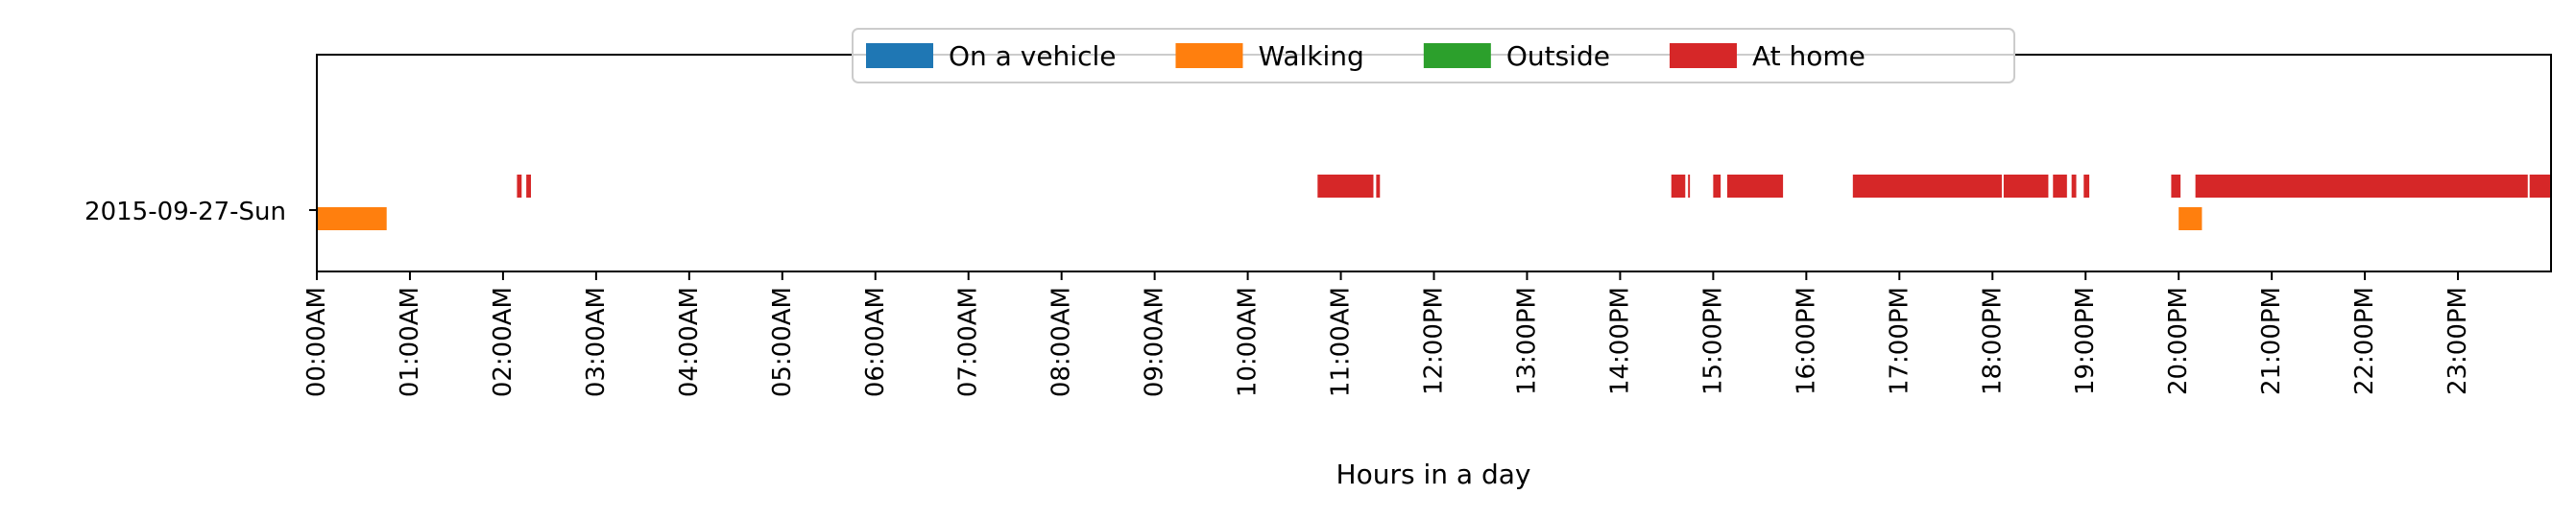 The height and width of the screenshot is (518, 2576). Describe the element at coordinates (410, 342) in the screenshot. I see `x-tick-label: 01:00AM` at that location.